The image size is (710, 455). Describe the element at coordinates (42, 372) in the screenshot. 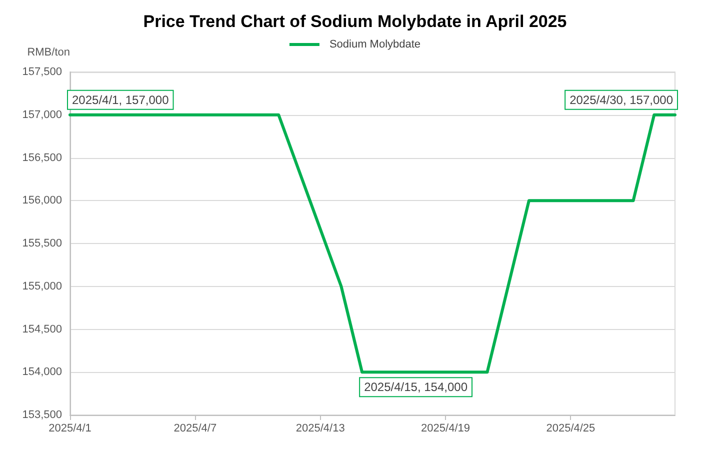

I see `y-tick-label: 154,000` at that location.